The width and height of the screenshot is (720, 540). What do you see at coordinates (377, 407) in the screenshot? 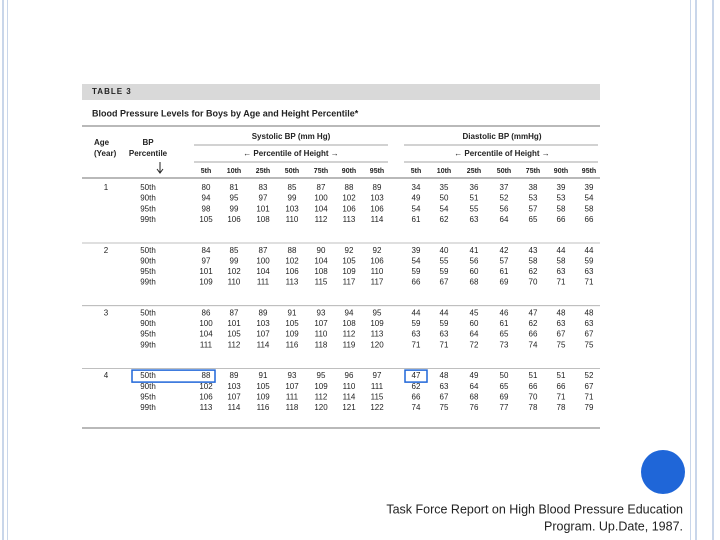
I see `cell: 122` at bounding box center [377, 407].